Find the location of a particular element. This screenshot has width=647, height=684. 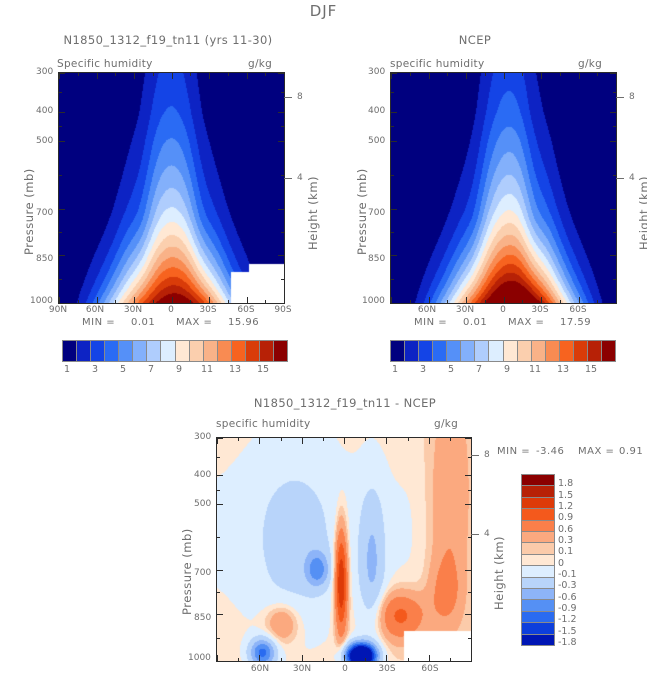

model-cbtick-7: 7 is located at coordinates (151, 369).